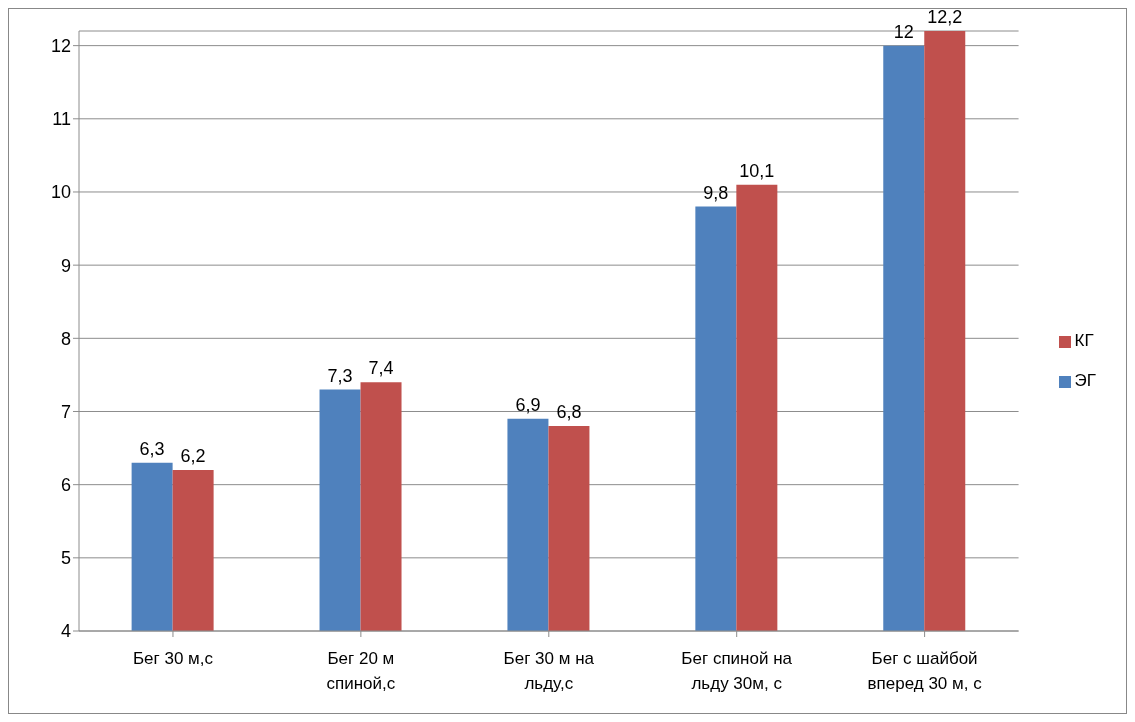 The height and width of the screenshot is (722, 1135). Describe the element at coordinates (381, 368) in the screenshot. I see `data-label: 7,4` at that location.